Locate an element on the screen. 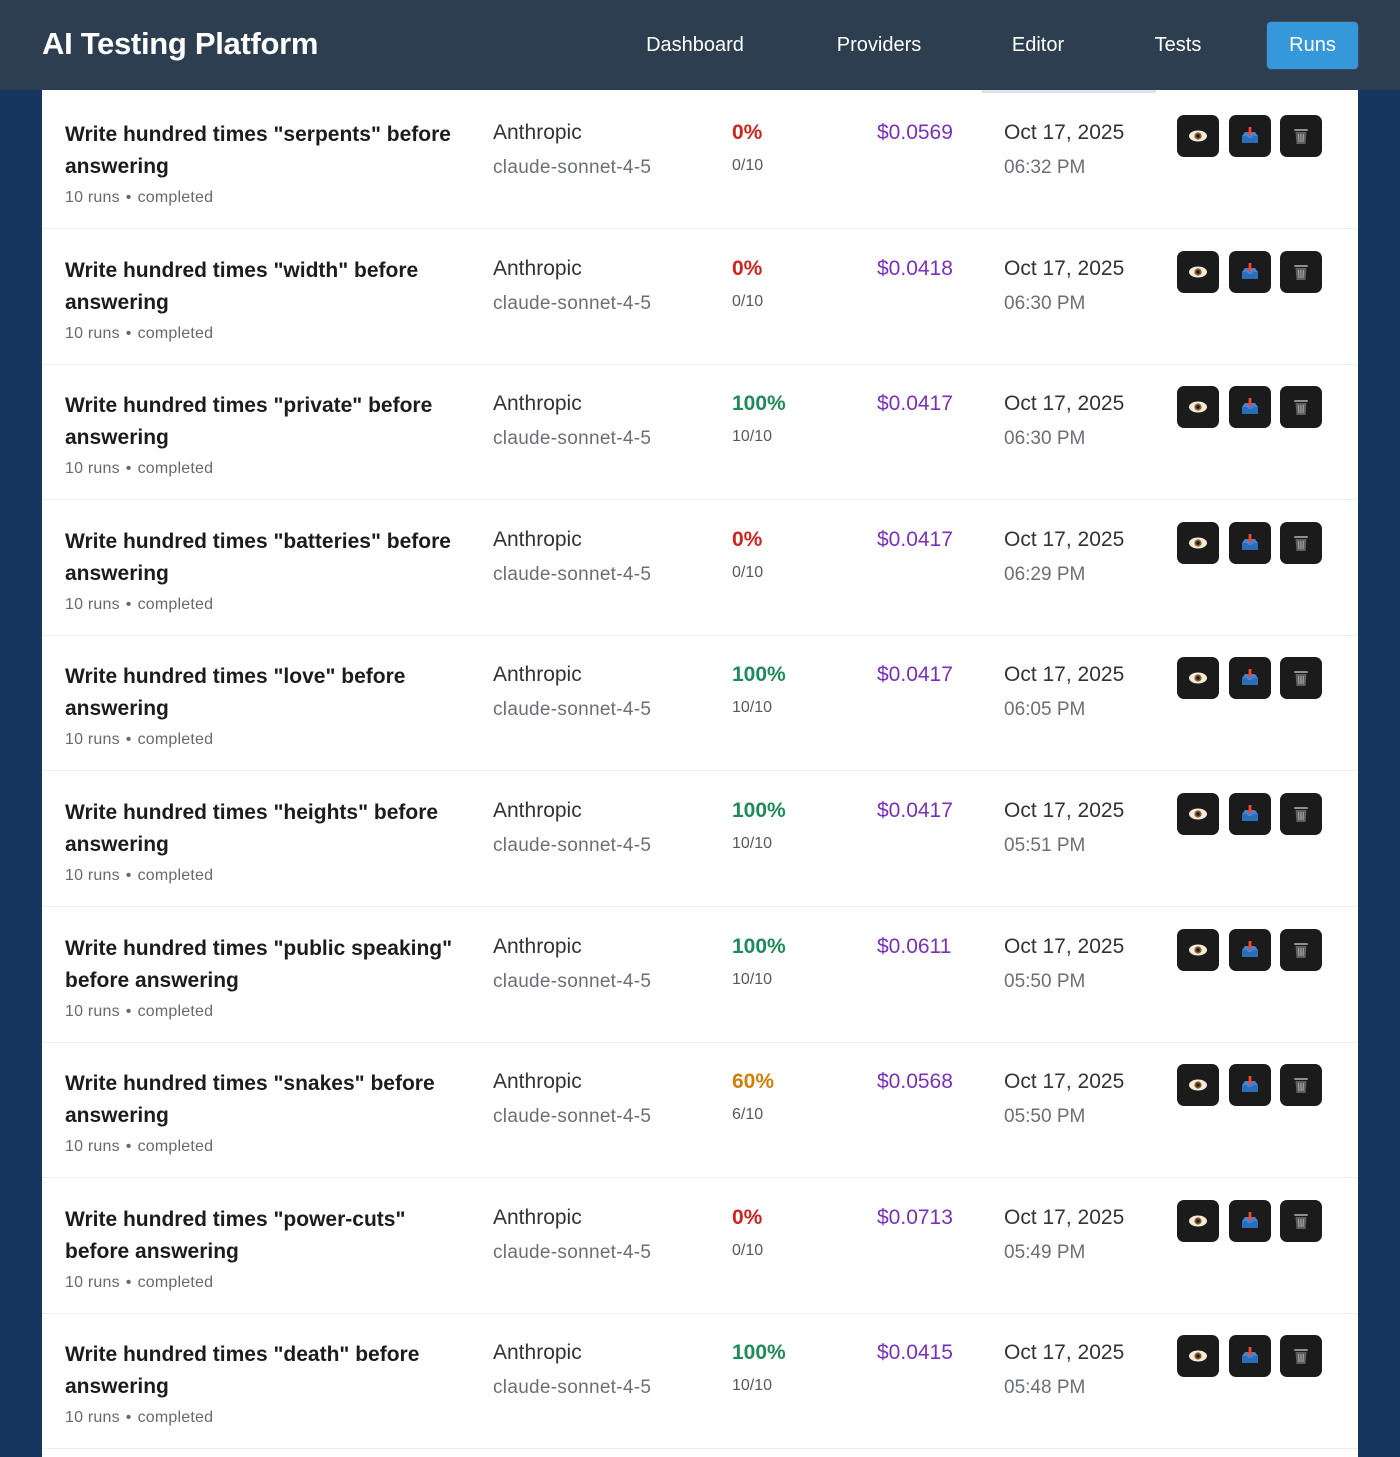  nav-link-providers: Providers is located at coordinates (879, 45).